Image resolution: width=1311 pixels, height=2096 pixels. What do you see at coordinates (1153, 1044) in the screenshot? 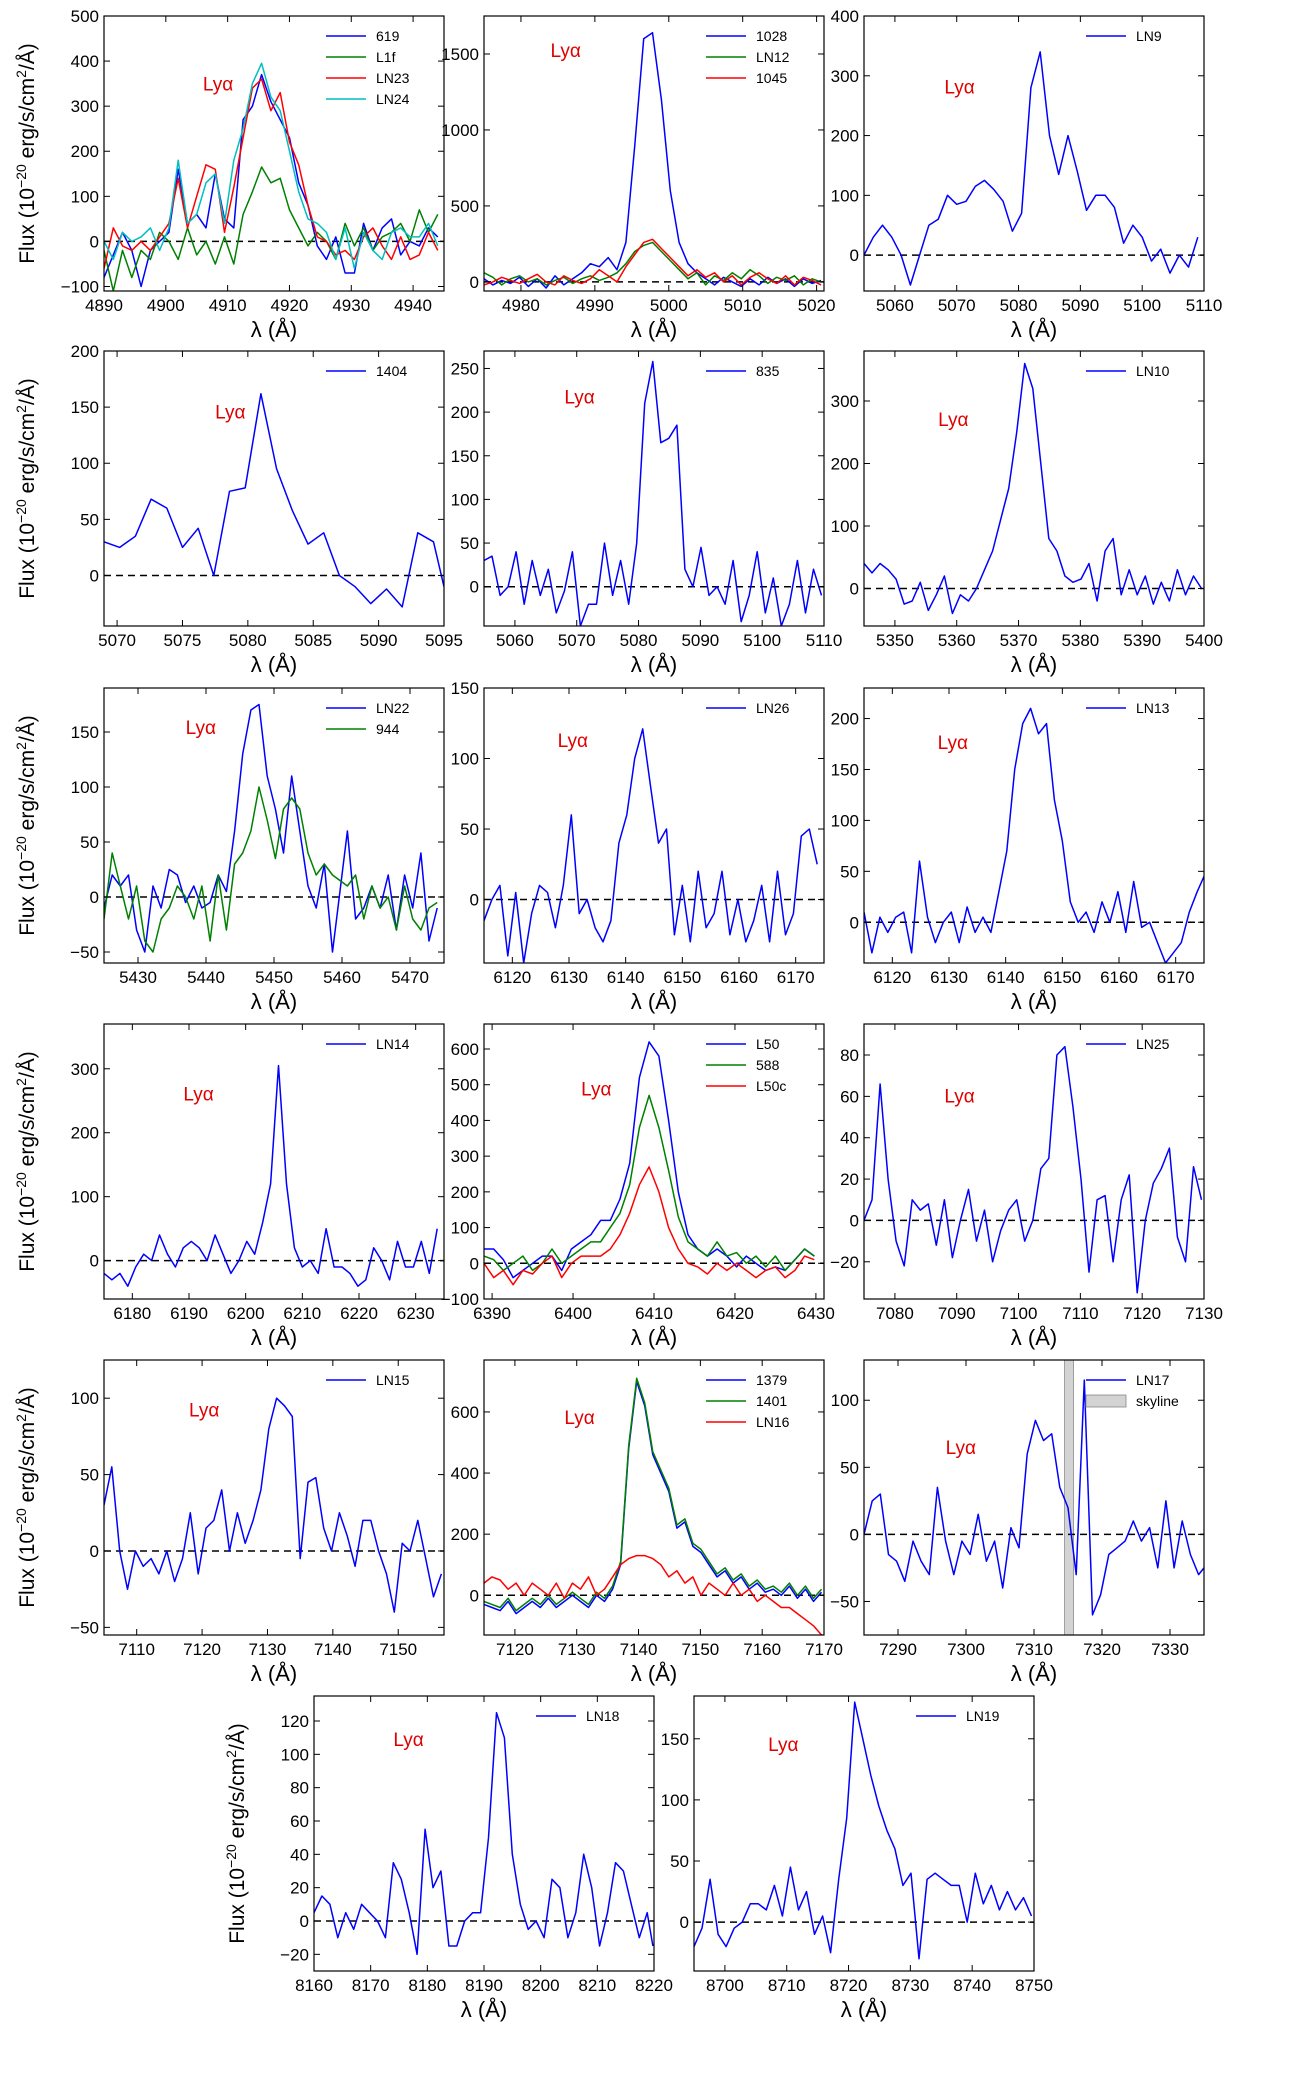
I see `legend-entry: LN25` at bounding box center [1153, 1044].